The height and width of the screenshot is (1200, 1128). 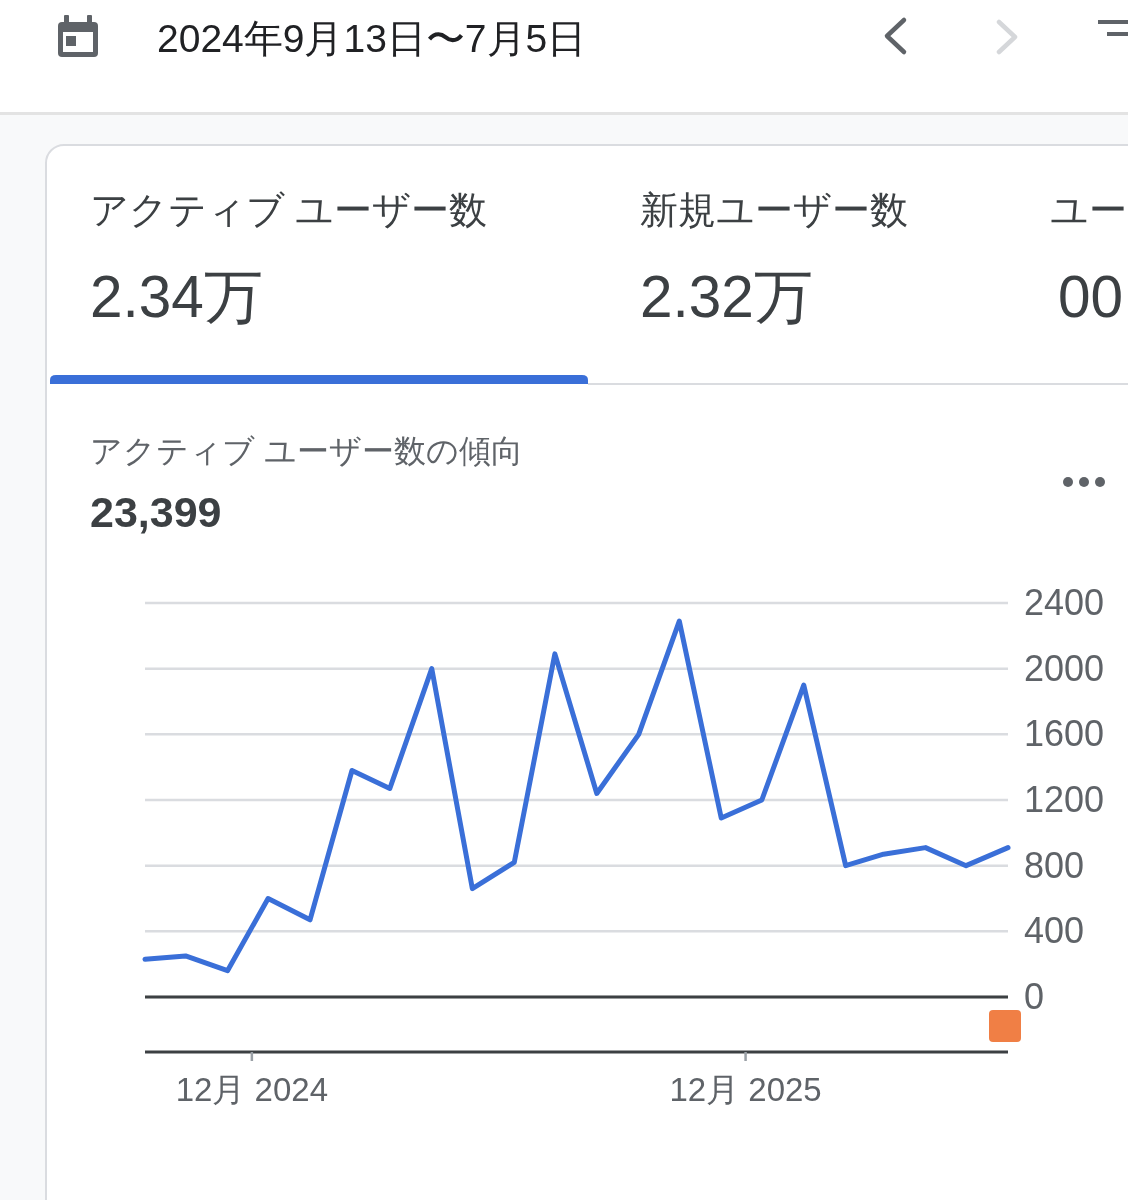 What do you see at coordinates (1088, 210) in the screenshot?
I see `text: ユー` at bounding box center [1088, 210].